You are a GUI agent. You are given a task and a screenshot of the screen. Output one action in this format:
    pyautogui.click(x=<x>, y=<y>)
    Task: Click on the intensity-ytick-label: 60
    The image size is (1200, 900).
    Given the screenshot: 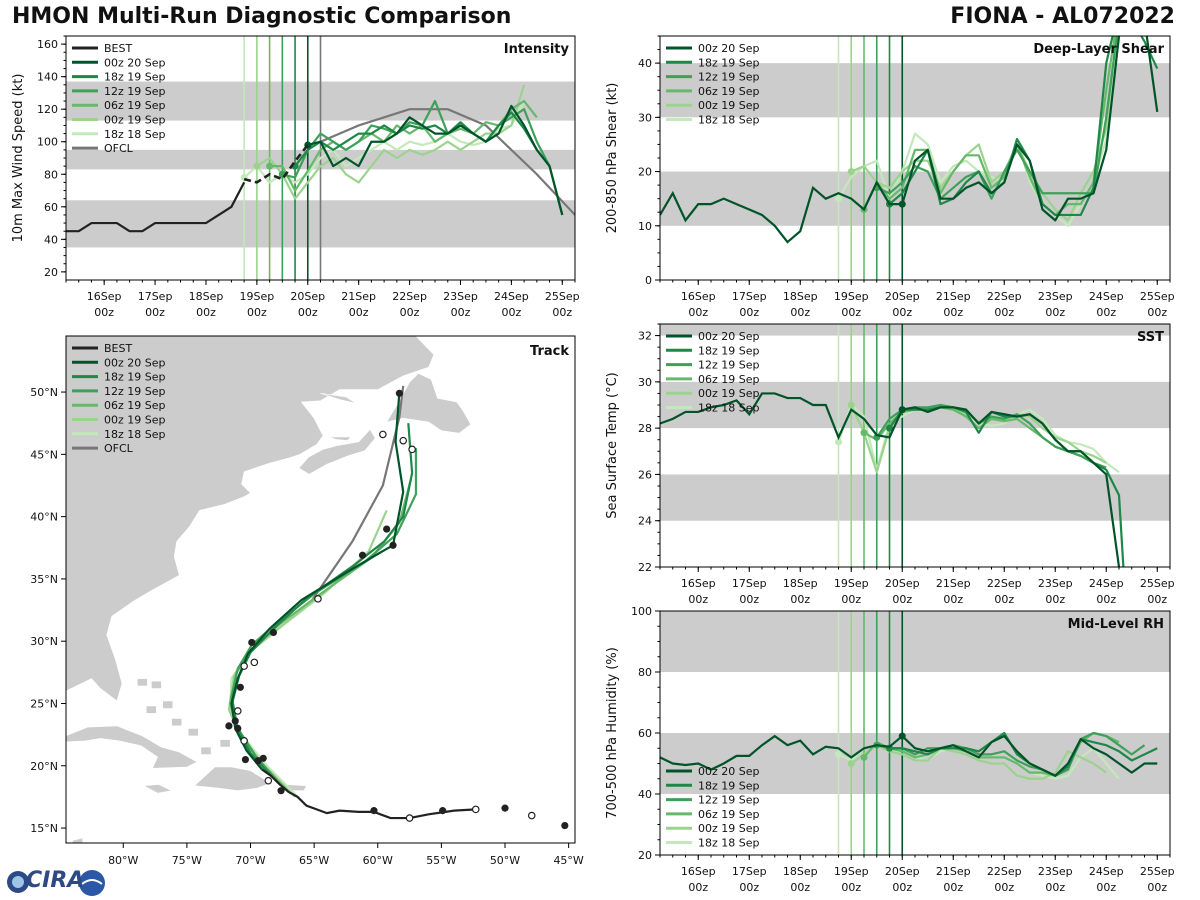 What is the action you would take?
    pyautogui.click(x=51, y=207)
    